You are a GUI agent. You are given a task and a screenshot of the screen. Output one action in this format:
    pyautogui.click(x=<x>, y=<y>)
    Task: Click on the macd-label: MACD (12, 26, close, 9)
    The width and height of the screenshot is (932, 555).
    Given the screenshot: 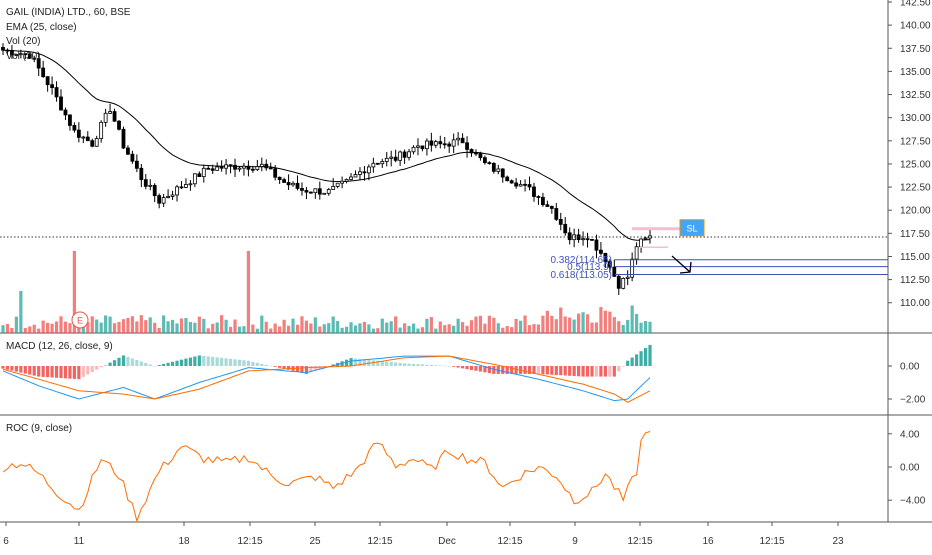 What is the action you would take?
    pyautogui.click(x=59, y=346)
    